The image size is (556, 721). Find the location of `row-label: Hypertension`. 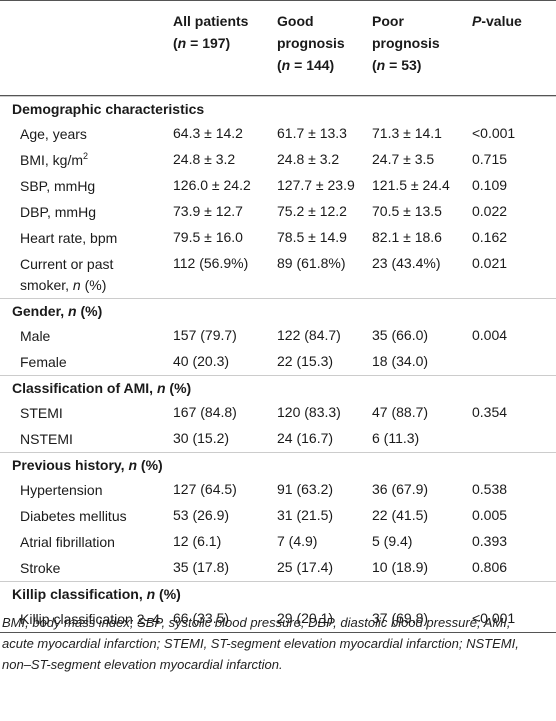

row-label: Hypertension is located at coordinates (82, 490).